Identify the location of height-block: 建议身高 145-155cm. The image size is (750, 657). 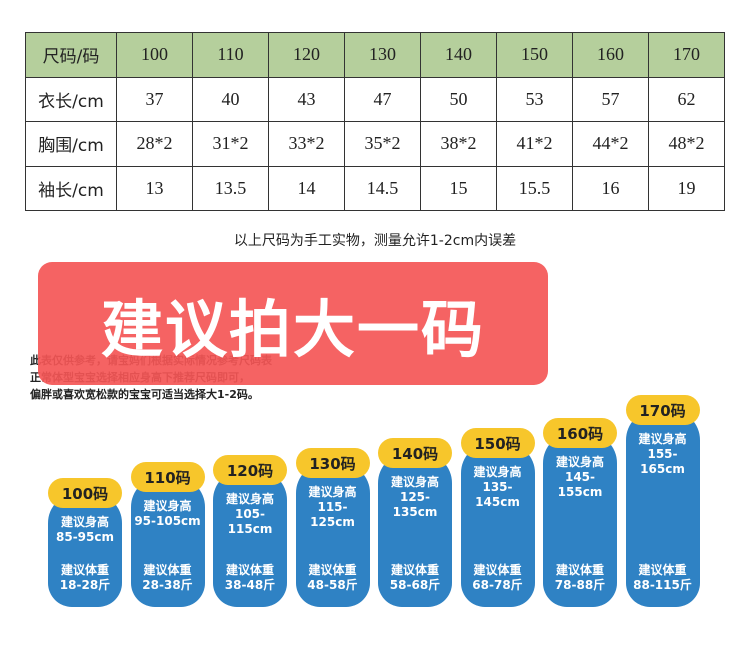
(580, 477).